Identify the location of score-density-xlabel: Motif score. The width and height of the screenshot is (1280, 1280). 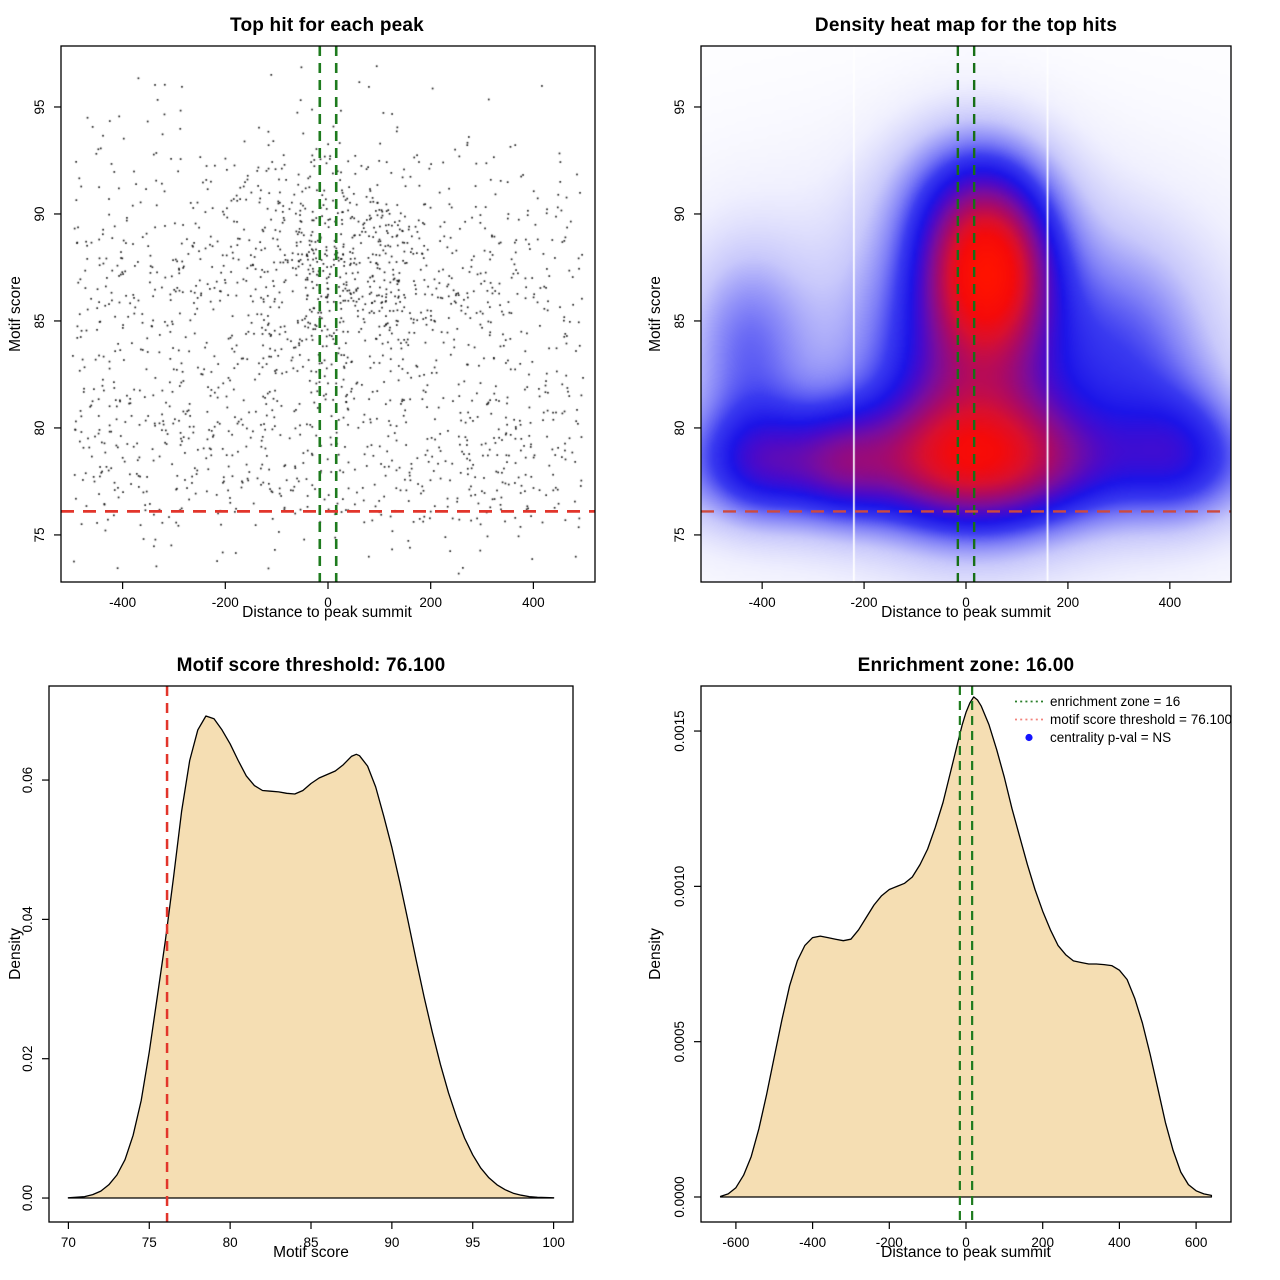
(311, 1252).